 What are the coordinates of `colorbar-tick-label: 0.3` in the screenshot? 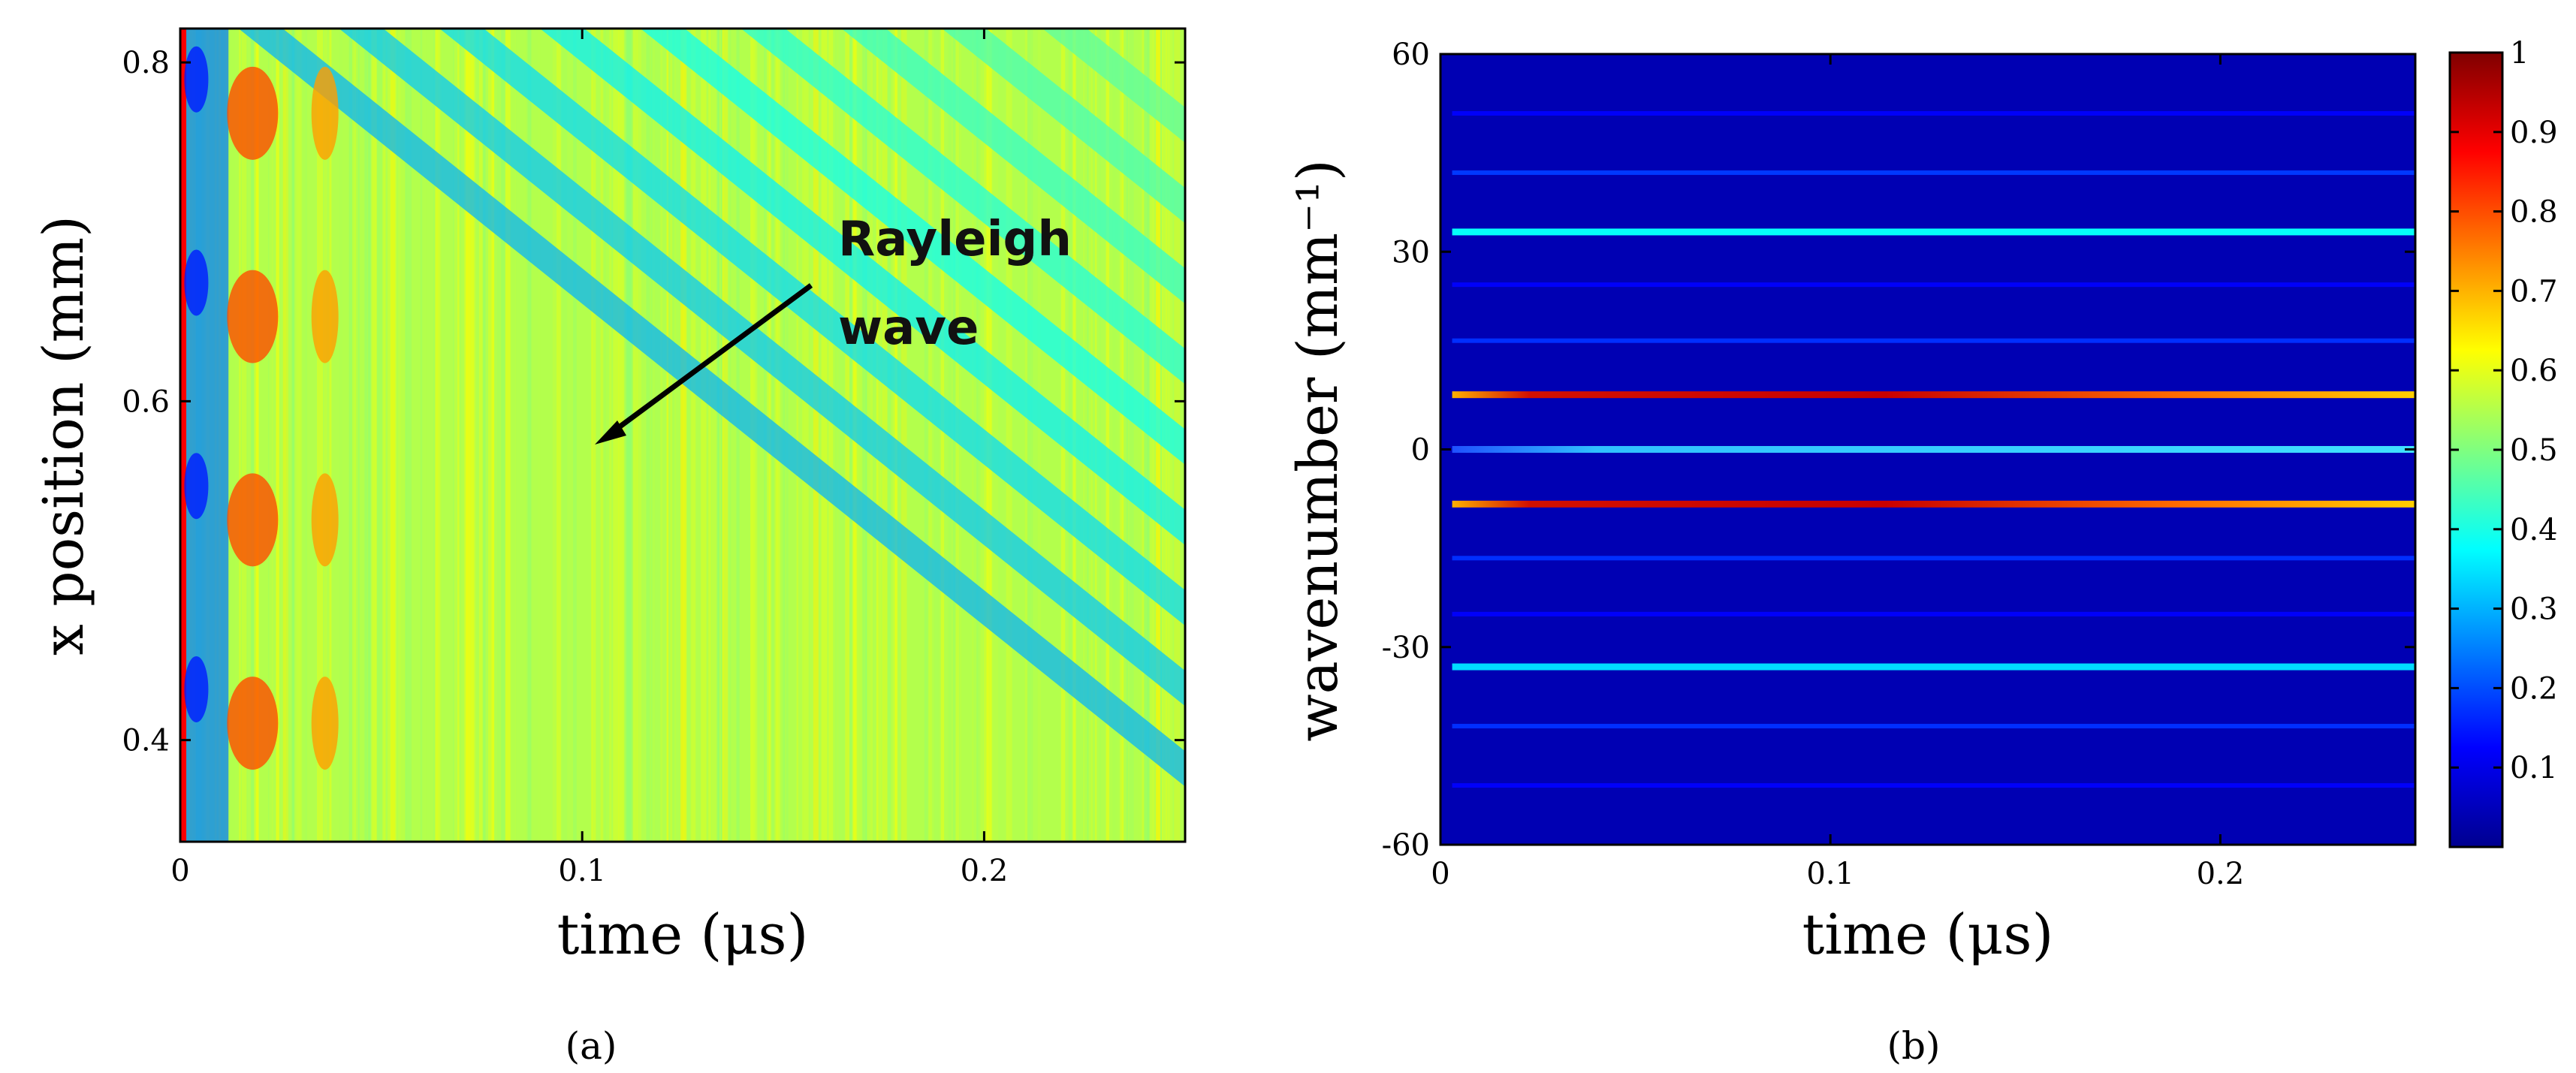 It's located at (2534, 609).